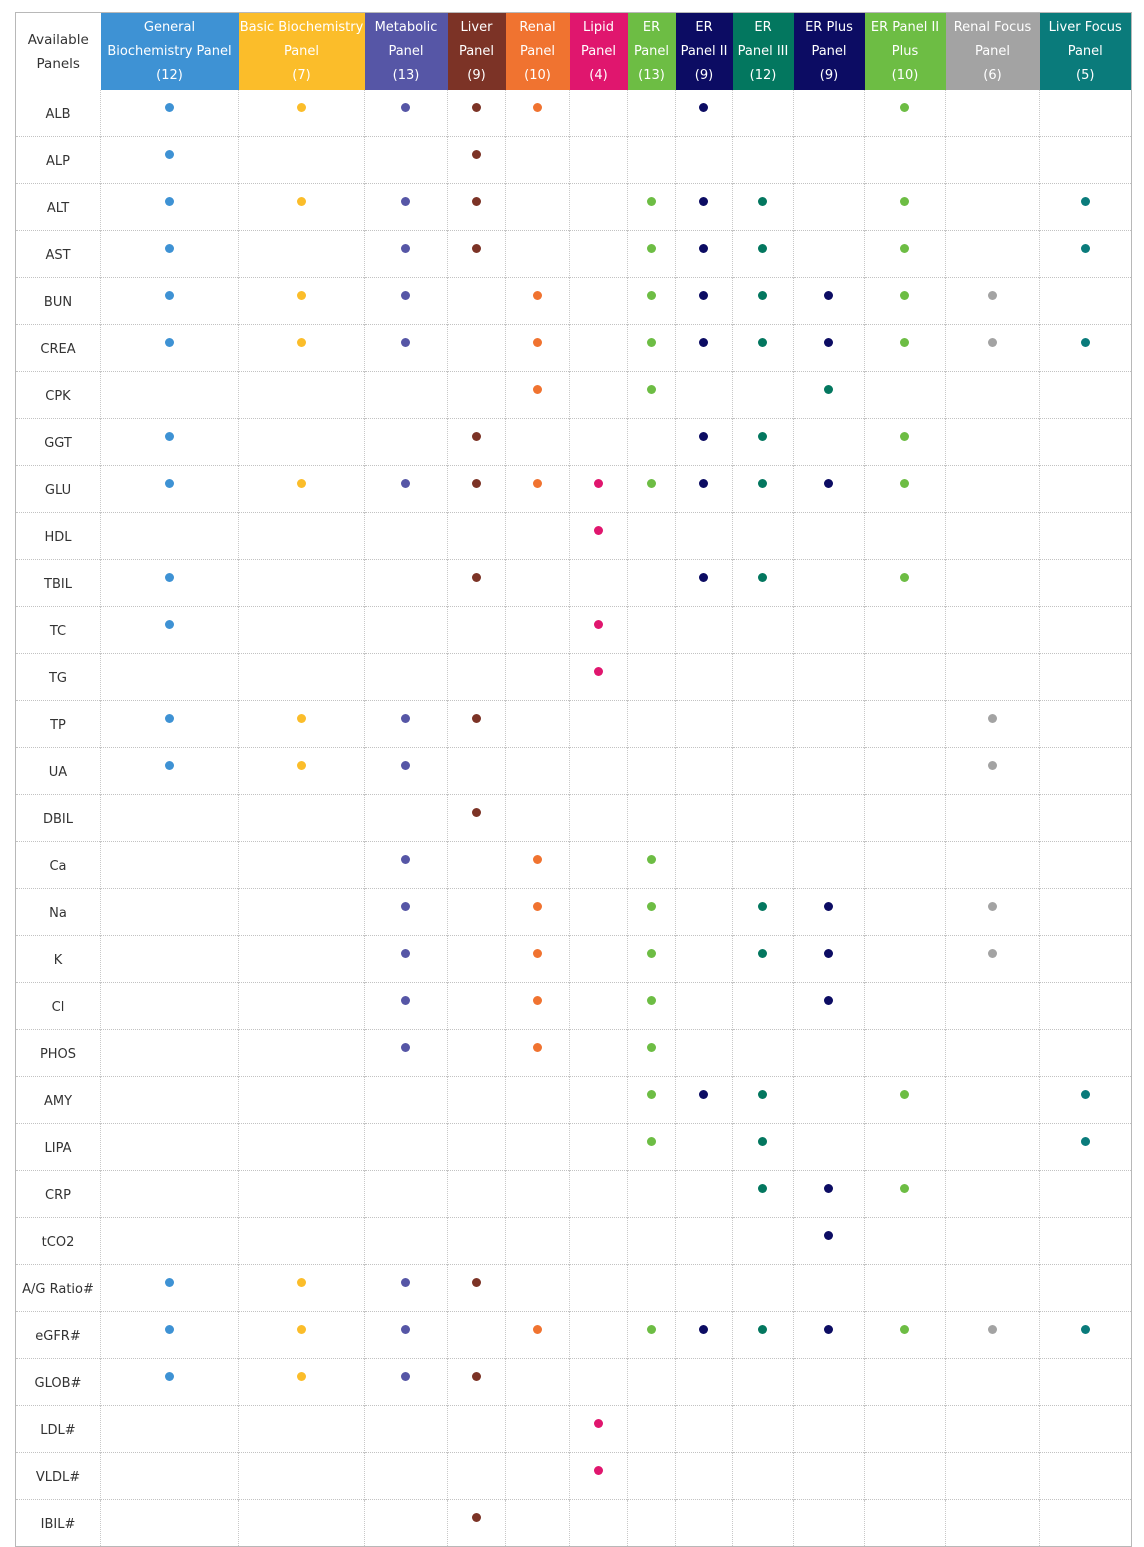  I want to click on test-name-cell: UA, so click(58, 771).